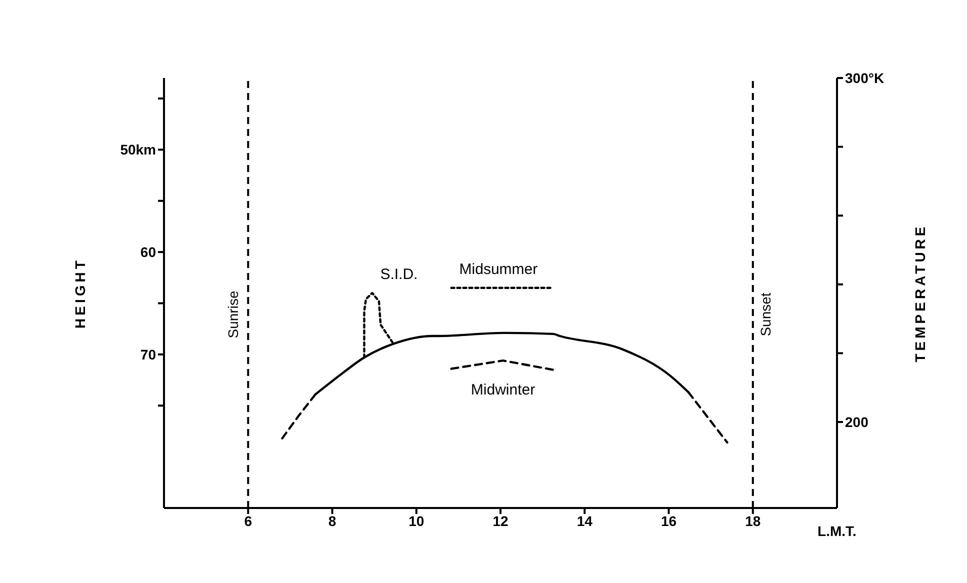 This screenshot has width=967, height=583. I want to click on y2-tick-label: 300°K, so click(864, 78).